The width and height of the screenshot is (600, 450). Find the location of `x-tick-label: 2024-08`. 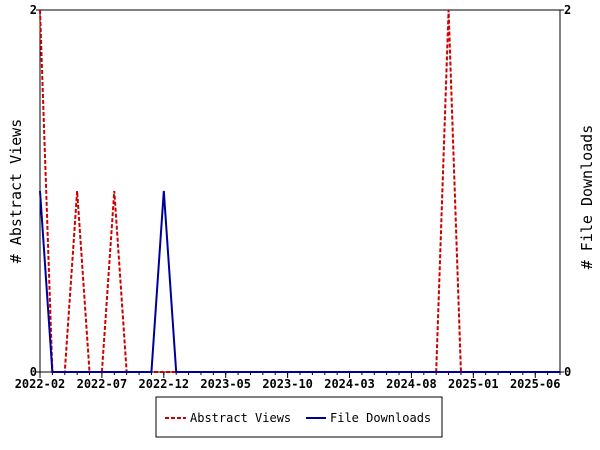

x-tick-label: 2024-08 is located at coordinates (411, 384).